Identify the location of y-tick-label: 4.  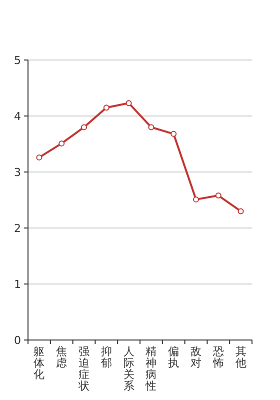
(17, 116).